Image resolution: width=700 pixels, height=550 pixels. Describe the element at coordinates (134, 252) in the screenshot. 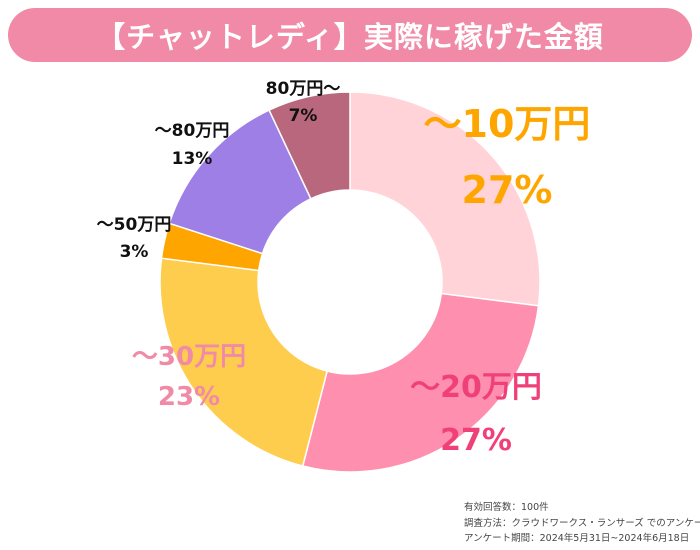

I see `slice-value-4: 3%` at that location.